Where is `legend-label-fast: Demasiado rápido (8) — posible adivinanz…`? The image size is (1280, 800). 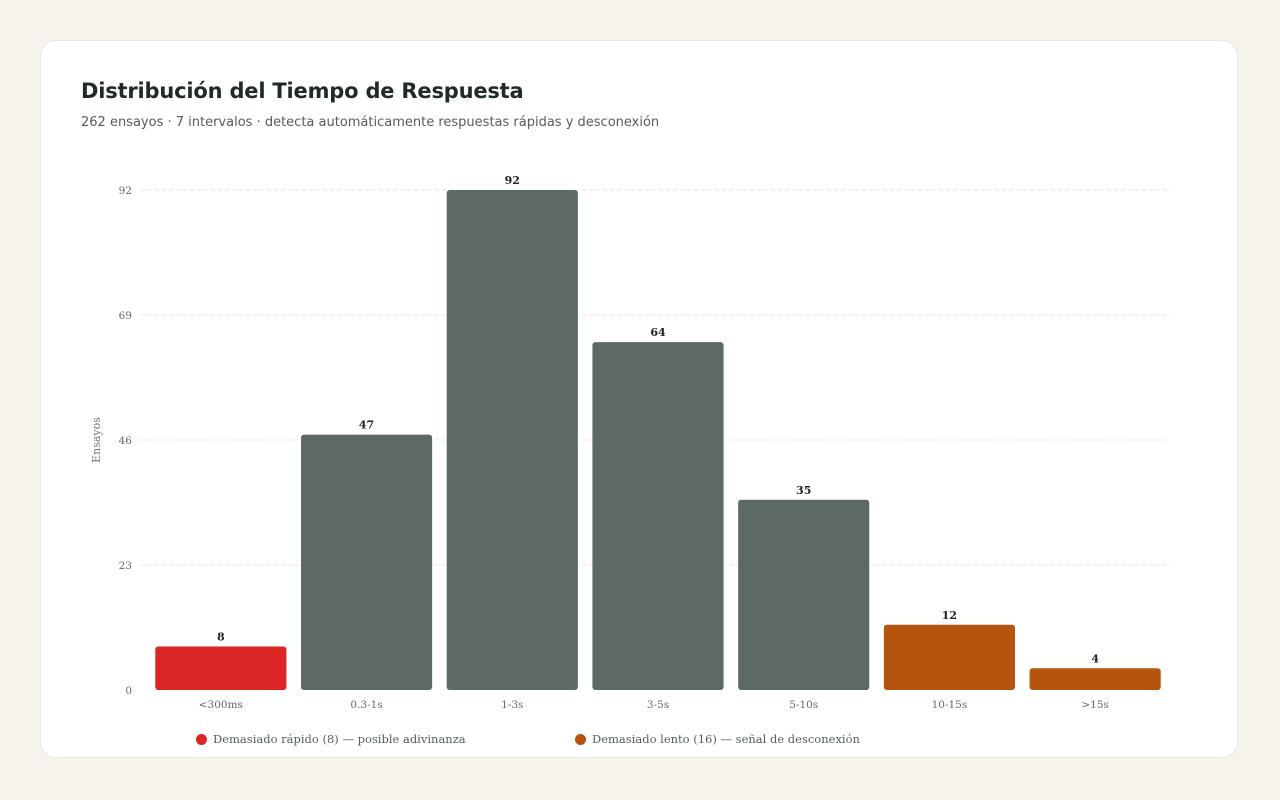 legend-label-fast: Demasiado rápido (8) — posible adivinanz… is located at coordinates (339, 739).